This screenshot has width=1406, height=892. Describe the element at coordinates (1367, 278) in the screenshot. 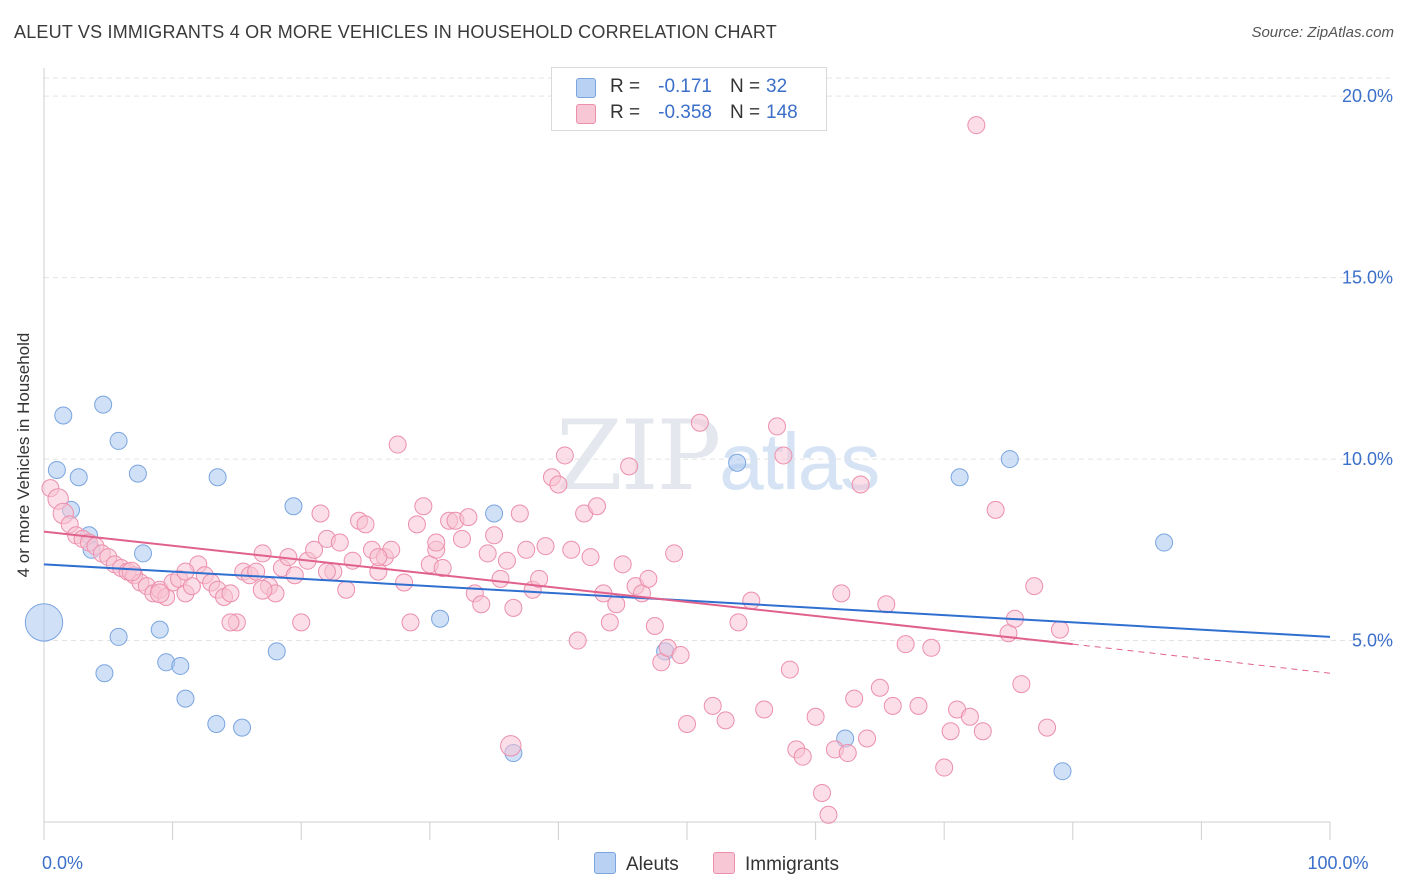

I see `y-tick-label: 15.0%` at that location.